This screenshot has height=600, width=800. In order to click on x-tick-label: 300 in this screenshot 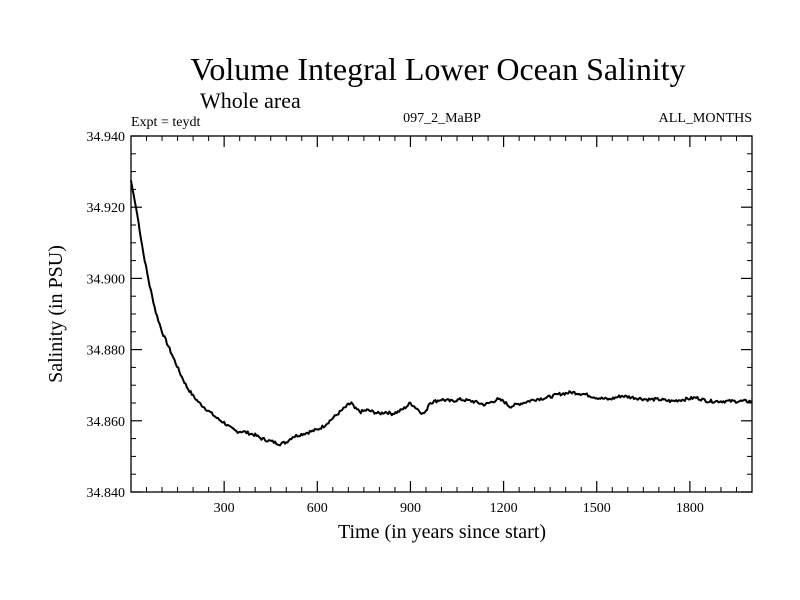, I will do `click(224, 508)`.